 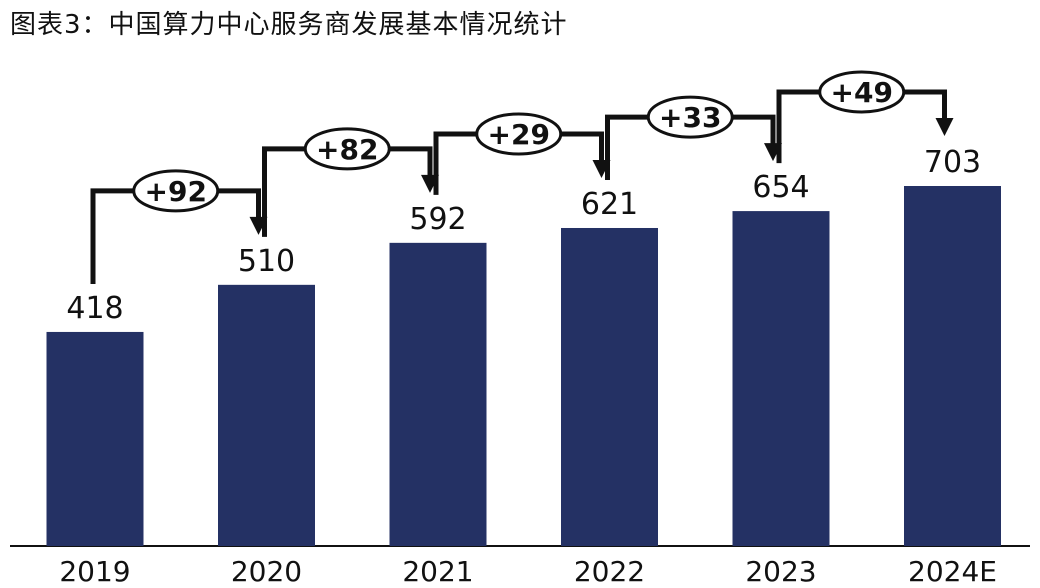 What do you see at coordinates (94, 571) in the screenshot?
I see `category-label-2019: 2019` at bounding box center [94, 571].